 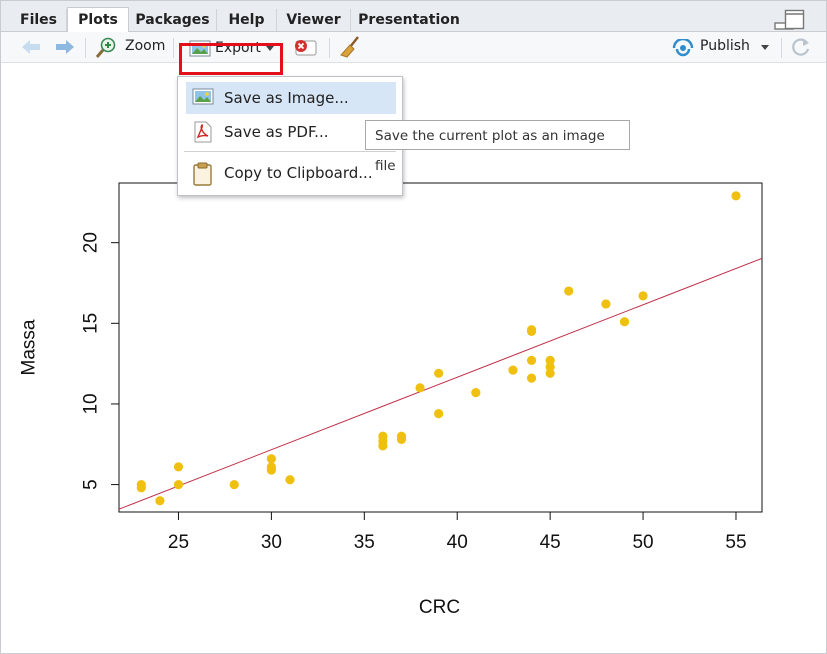 What do you see at coordinates (364, 542) in the screenshot?
I see `x-tick-label: 35` at bounding box center [364, 542].